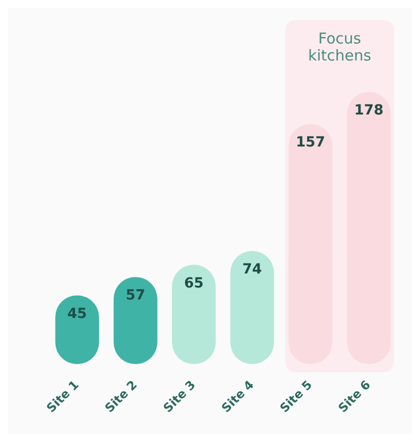  I want to click on data-label: 157, so click(311, 142).